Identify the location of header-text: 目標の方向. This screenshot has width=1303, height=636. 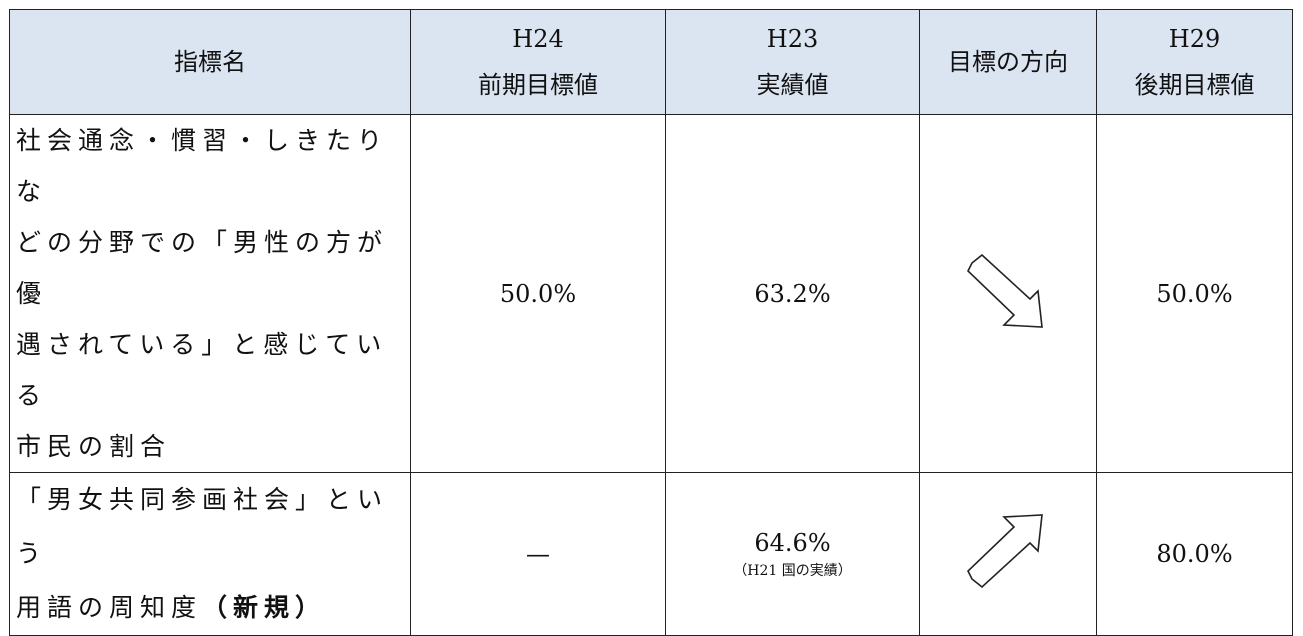
(1008, 62).